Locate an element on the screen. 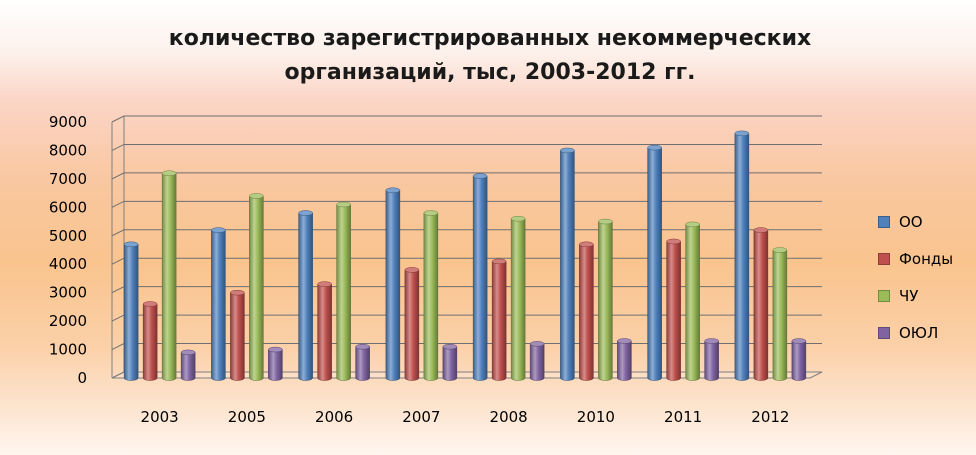 The height and width of the screenshot is (455, 976). y-tick-label: 0 is located at coordinates (82, 378).